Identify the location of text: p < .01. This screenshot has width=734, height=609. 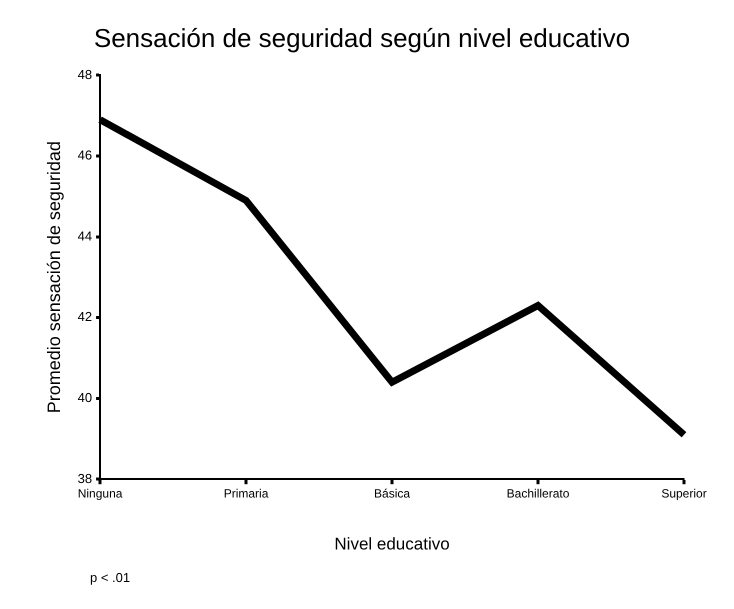
(110, 577).